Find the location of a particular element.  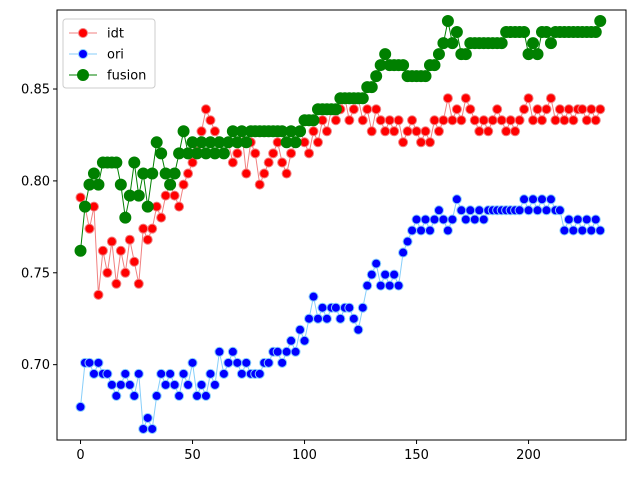

y-tick-label: 0.80 is located at coordinates (35, 181).